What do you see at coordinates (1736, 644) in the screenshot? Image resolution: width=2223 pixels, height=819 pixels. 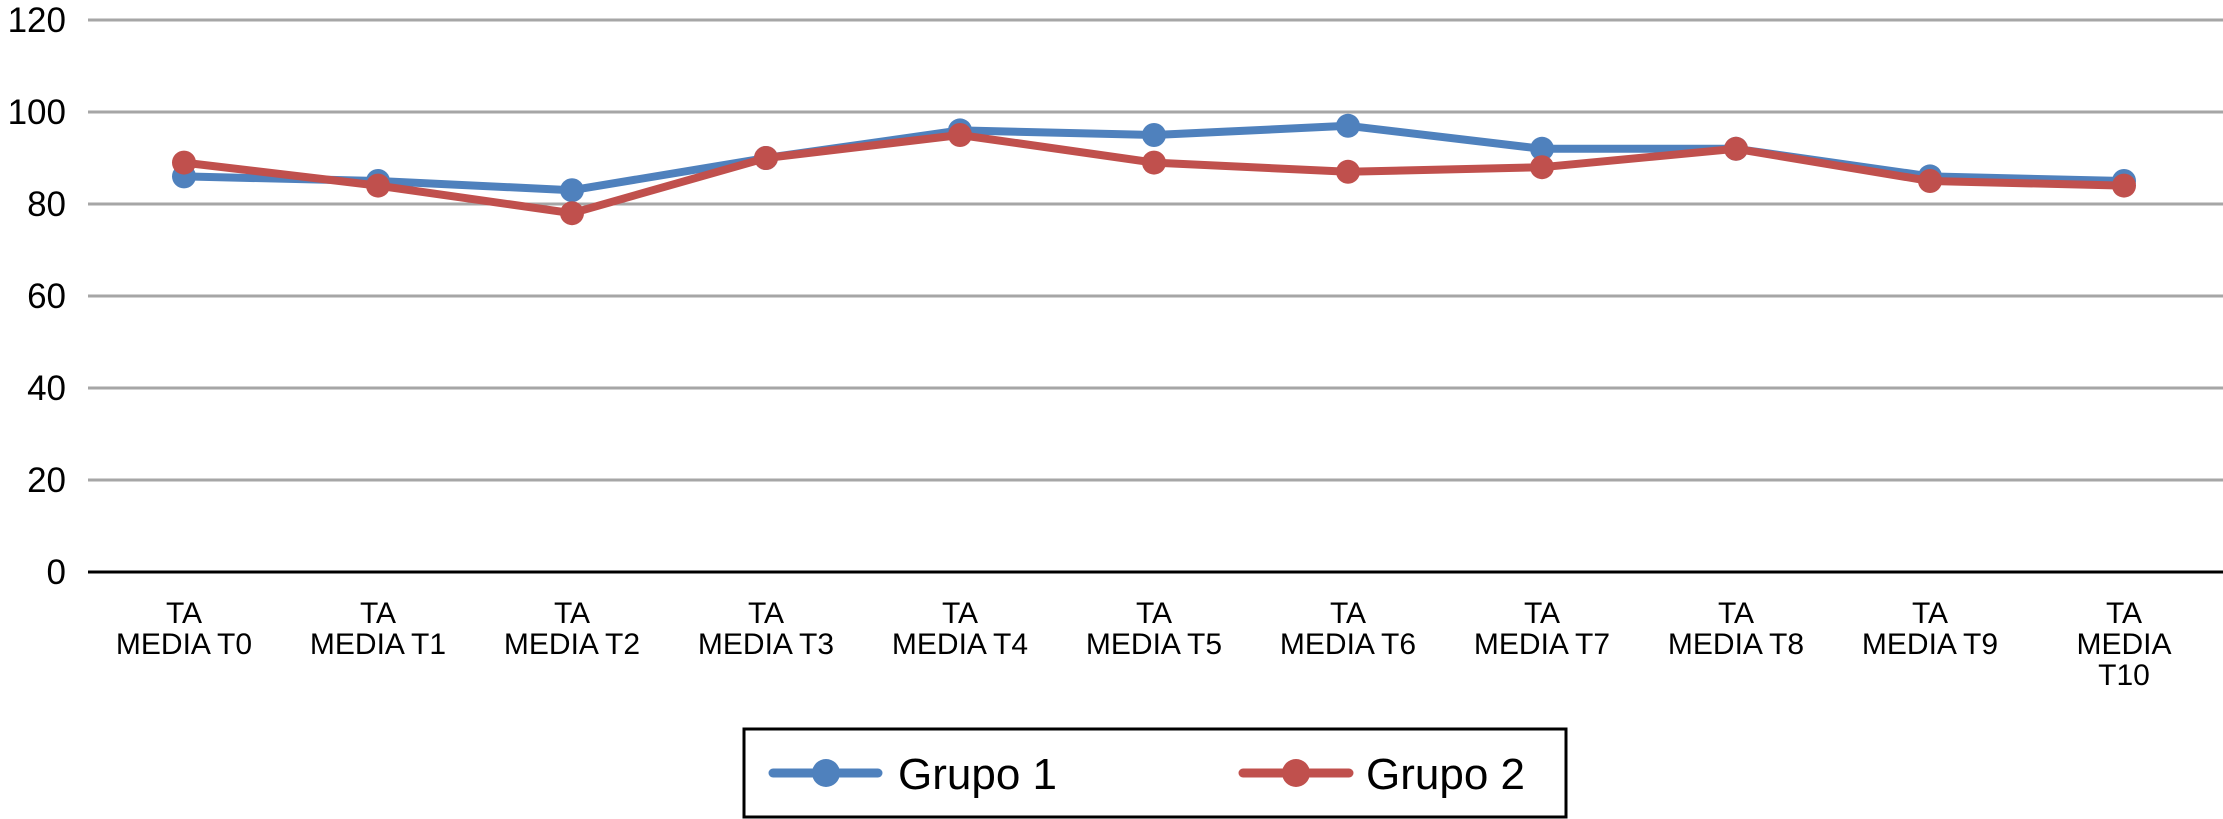 I see `x-tick-label-line: MEDIA T8` at bounding box center [1736, 644].